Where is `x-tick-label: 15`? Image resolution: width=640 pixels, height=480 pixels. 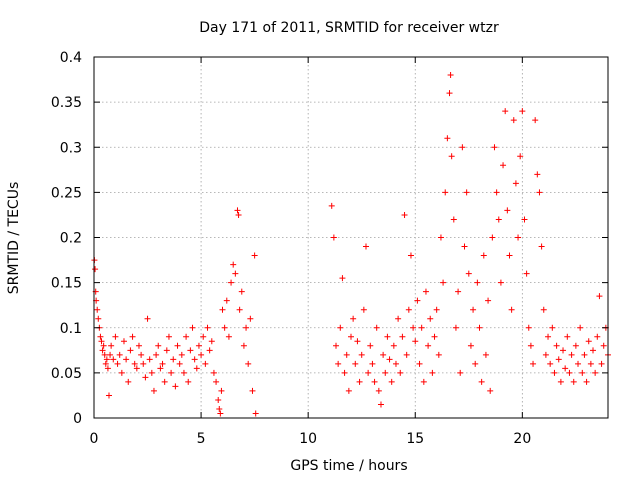
x-tick-label: 15 is located at coordinates (415, 439).